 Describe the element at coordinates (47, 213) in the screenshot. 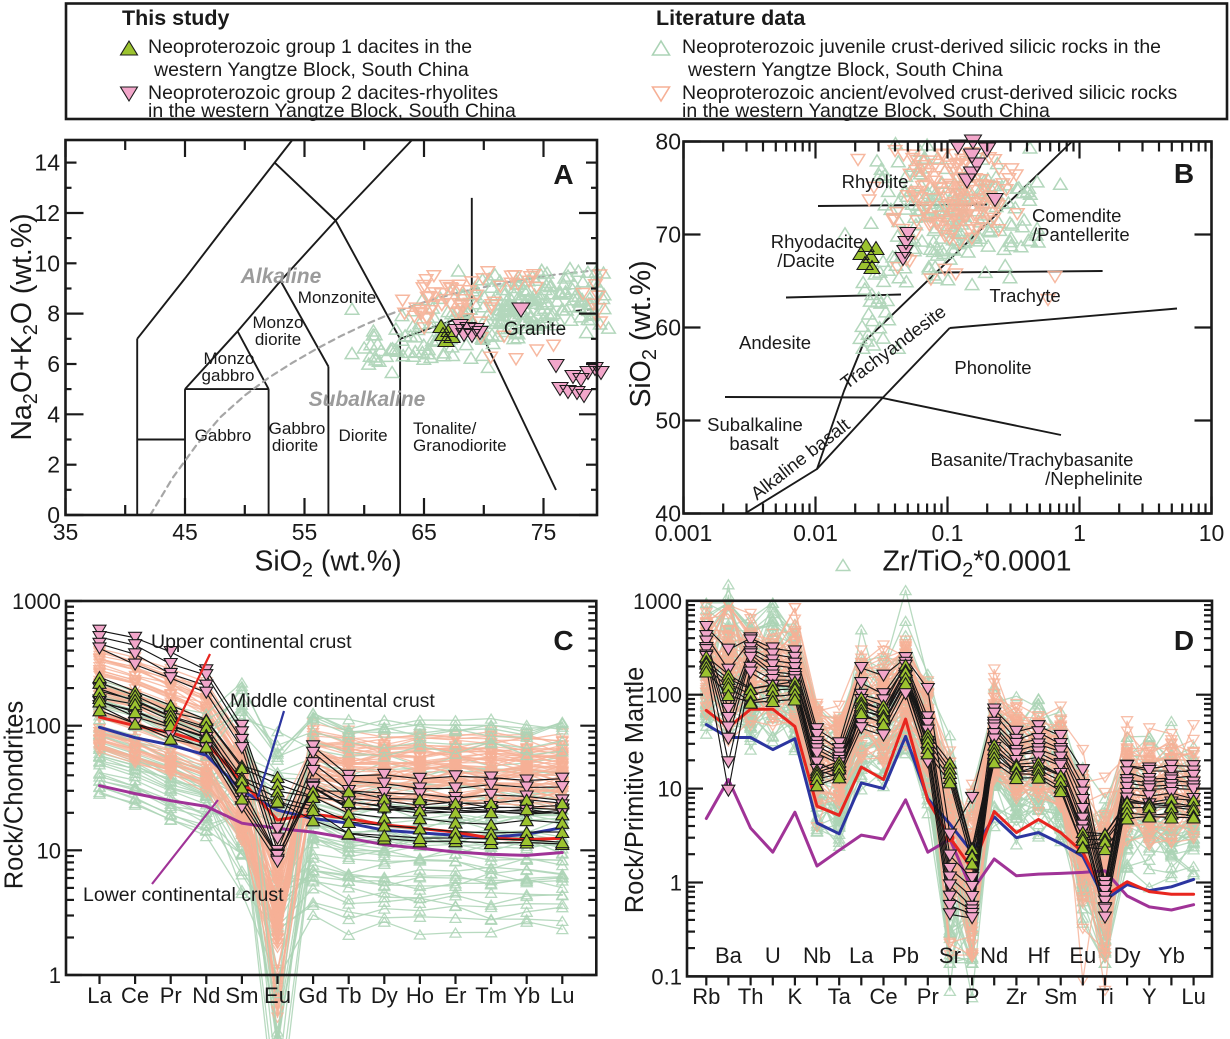

I see `svg-text: 12` at that location.